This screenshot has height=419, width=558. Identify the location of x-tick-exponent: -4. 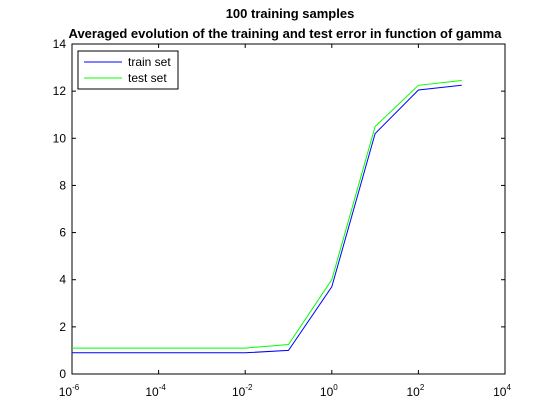
(163, 387).